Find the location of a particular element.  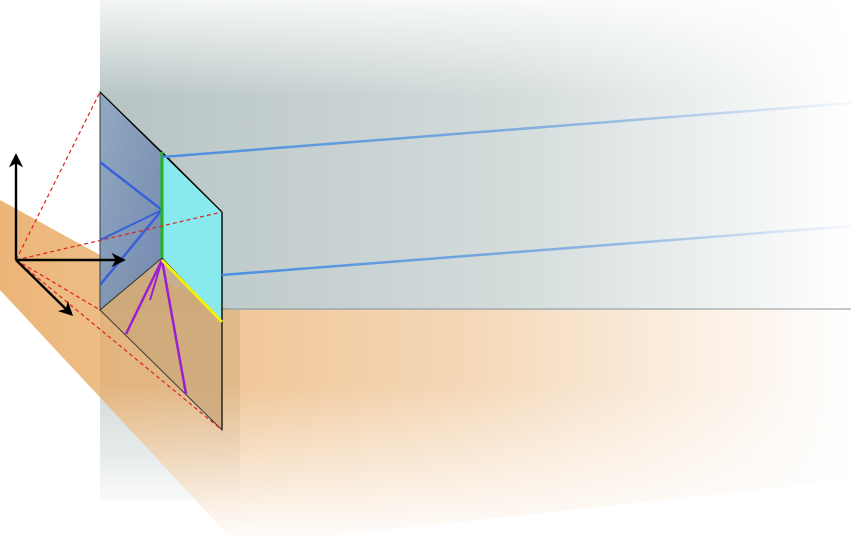

projection-line-upper is located at coordinates (119, 236).